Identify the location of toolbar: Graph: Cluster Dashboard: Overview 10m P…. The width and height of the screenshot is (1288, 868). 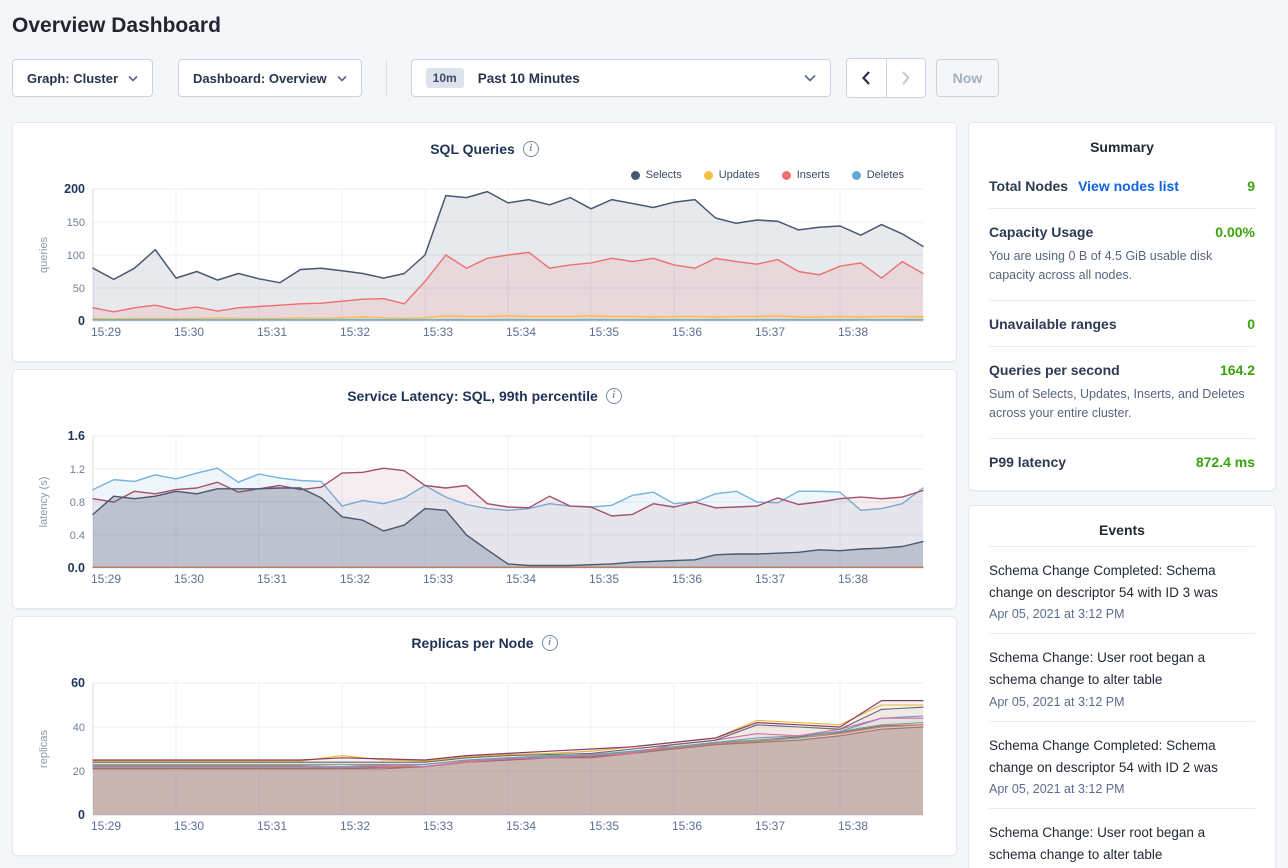
(644, 78).